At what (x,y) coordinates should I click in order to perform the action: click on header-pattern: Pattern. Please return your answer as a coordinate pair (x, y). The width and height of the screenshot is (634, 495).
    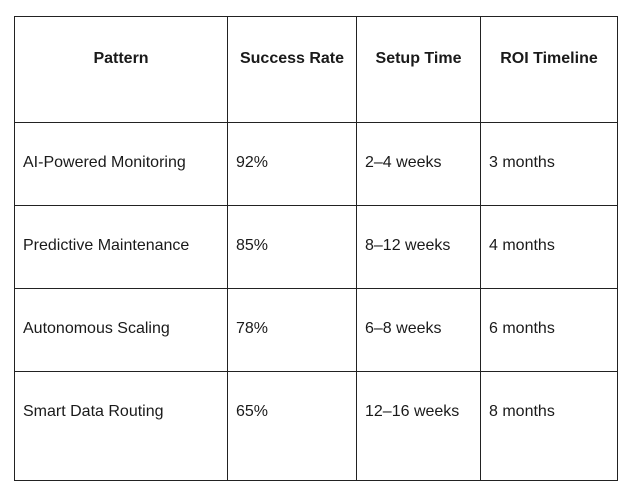
    Looking at the image, I should click on (121, 69).